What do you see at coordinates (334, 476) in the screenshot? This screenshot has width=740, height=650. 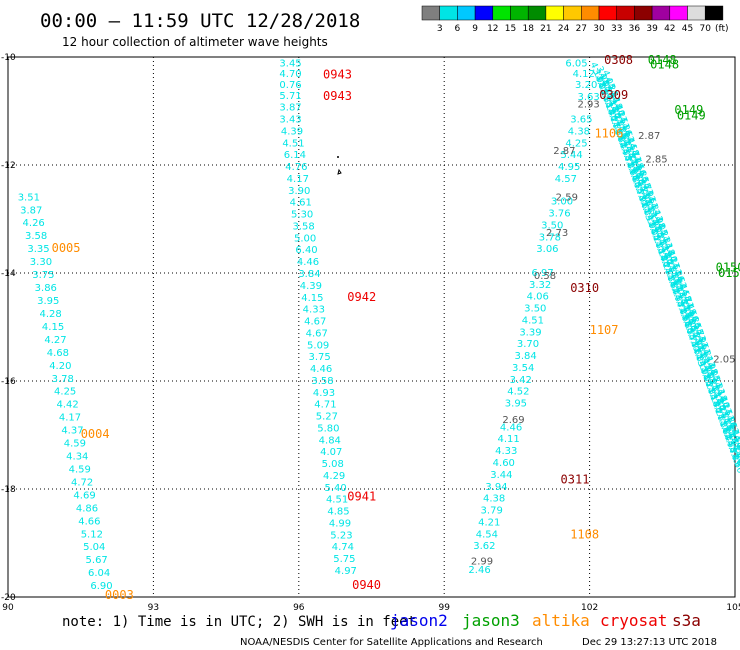 I see `data-point-label: 4.29` at bounding box center [334, 476].